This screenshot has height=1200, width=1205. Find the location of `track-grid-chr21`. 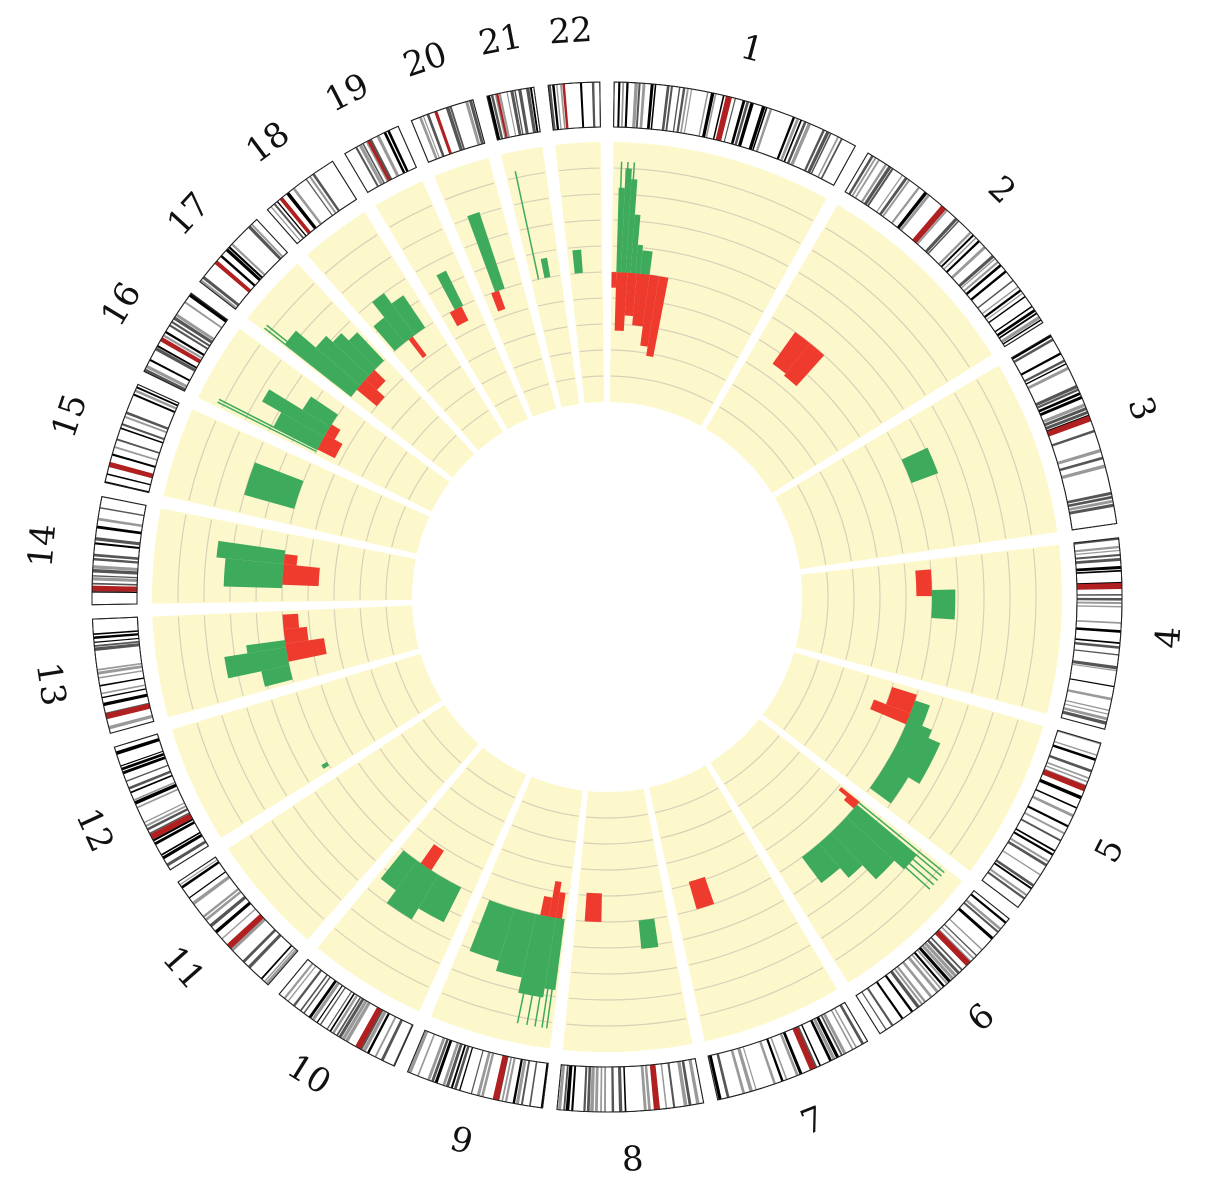

track-grid-chr21 is located at coordinates (526, 176).